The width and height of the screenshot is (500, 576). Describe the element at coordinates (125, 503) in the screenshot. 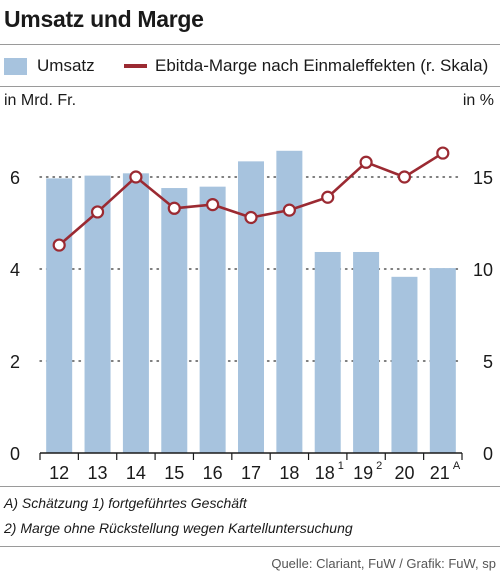

I see `footnote-1: A) Schätzung 1) fortgeführtes Geschäft` at that location.